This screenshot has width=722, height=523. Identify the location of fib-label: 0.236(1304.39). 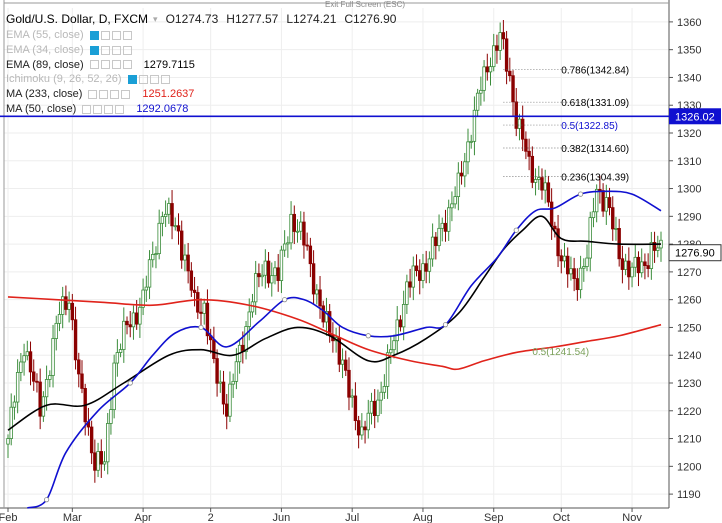
(595, 177).